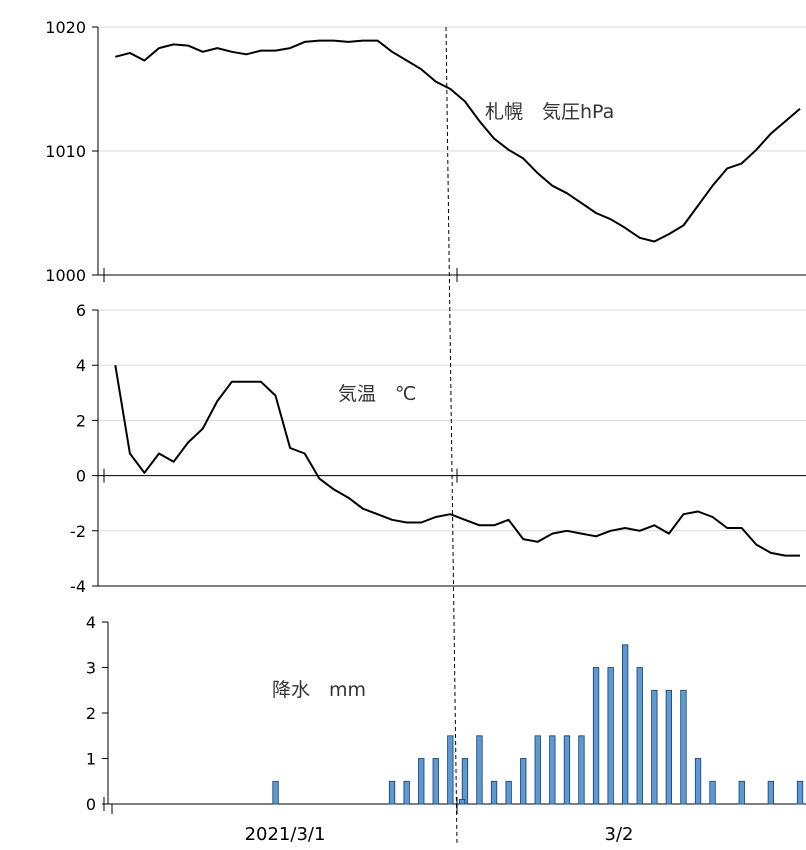  I want to click on panel-title: 降水 mm, so click(319, 690).